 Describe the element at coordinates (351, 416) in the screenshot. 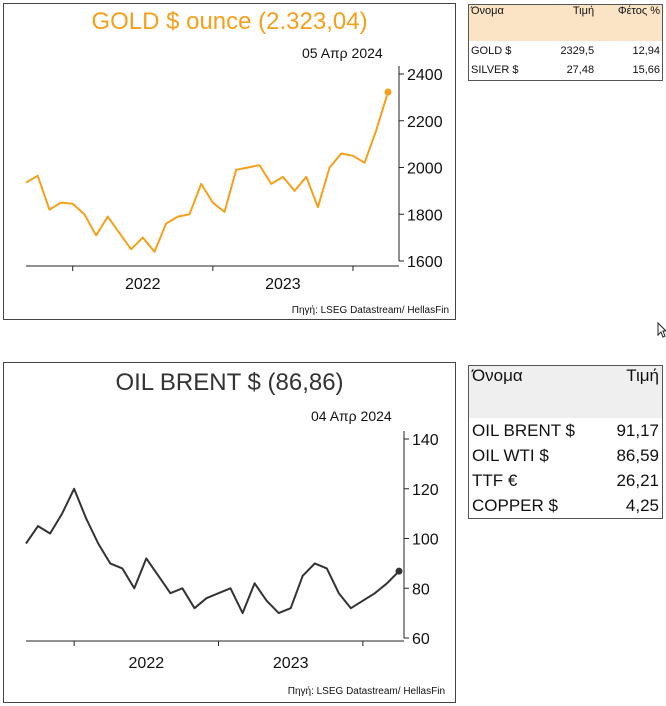

I see `oil-chart-date: 04 Απρ 2024` at that location.